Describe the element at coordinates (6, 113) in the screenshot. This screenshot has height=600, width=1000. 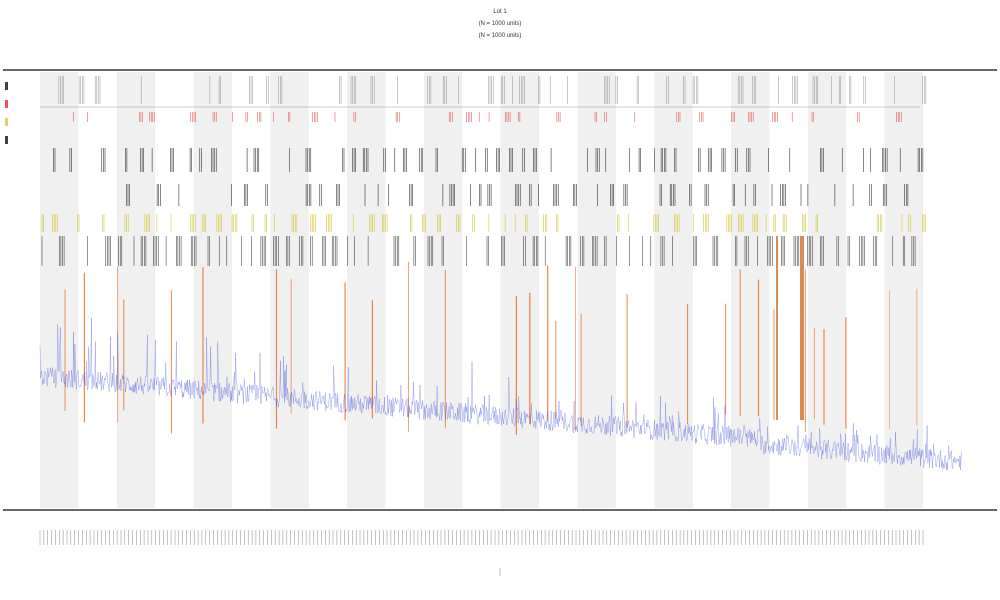
I see `legend` at that location.